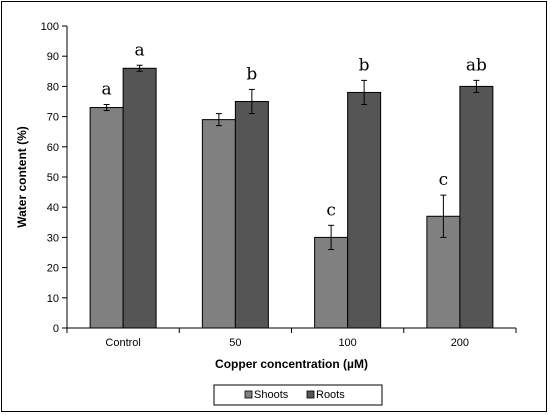  Describe the element at coordinates (22, 177) in the screenshot. I see `y-axis-label: Water content (%)` at that location.